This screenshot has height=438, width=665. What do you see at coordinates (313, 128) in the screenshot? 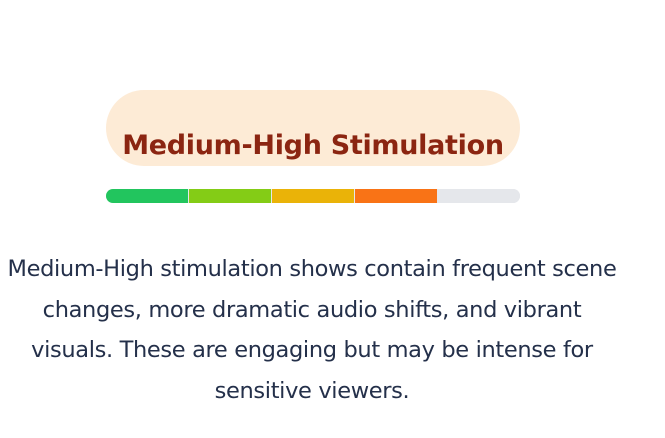
I see `stimulation-level-badge: Medium-High Stimulation` at bounding box center [313, 128].